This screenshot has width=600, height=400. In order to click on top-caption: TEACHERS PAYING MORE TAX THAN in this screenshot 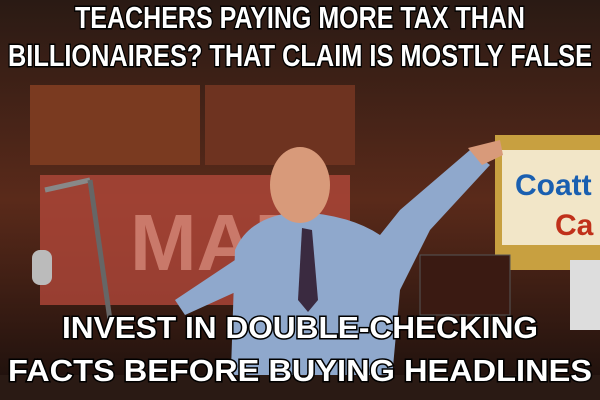, I will do `click(300, 17)`.